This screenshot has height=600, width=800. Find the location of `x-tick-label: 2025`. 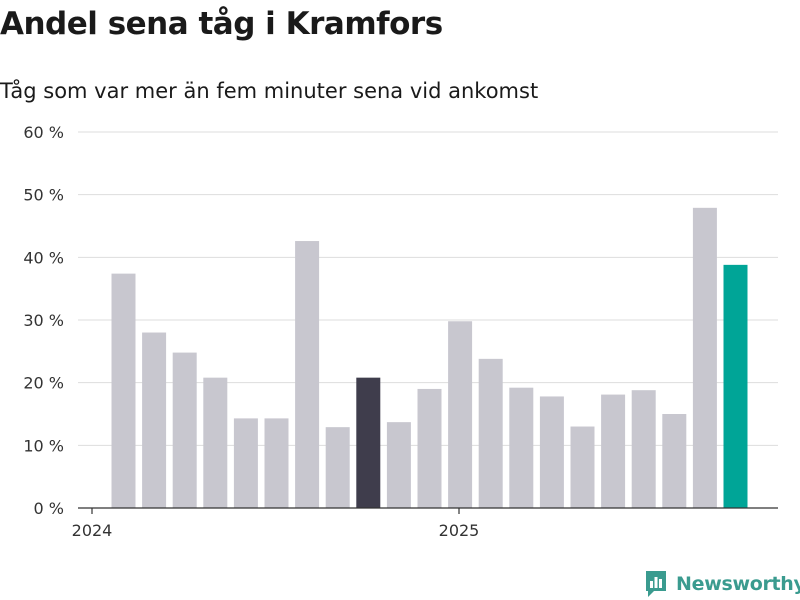

x-tick-label: 2025 is located at coordinates (459, 530).